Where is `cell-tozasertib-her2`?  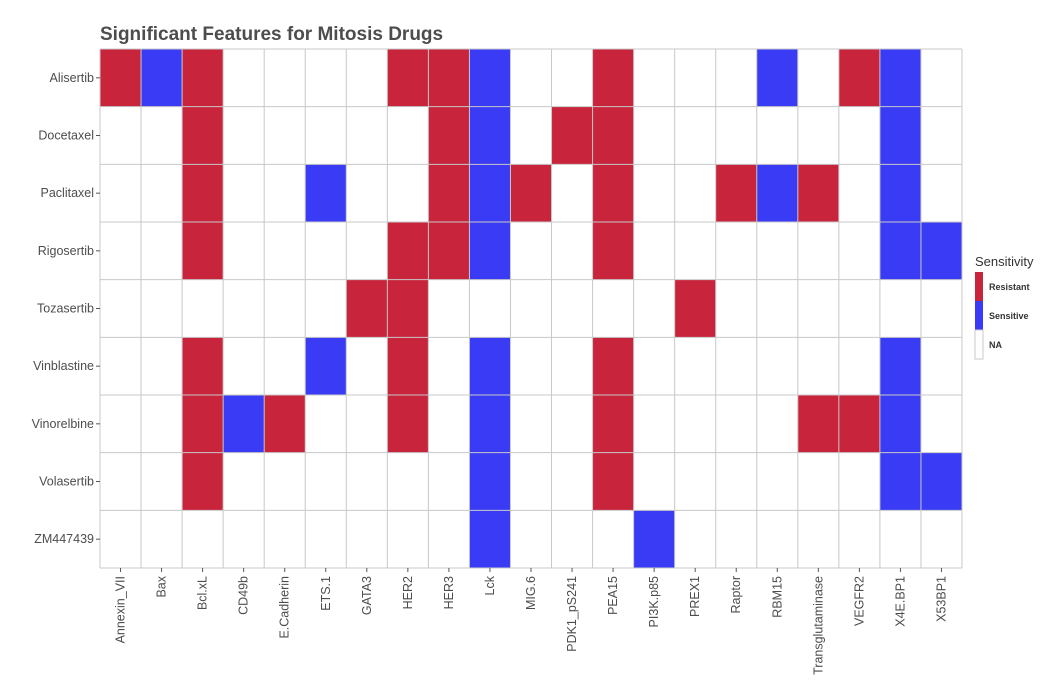
cell-tozasertib-her2 is located at coordinates (408, 308).